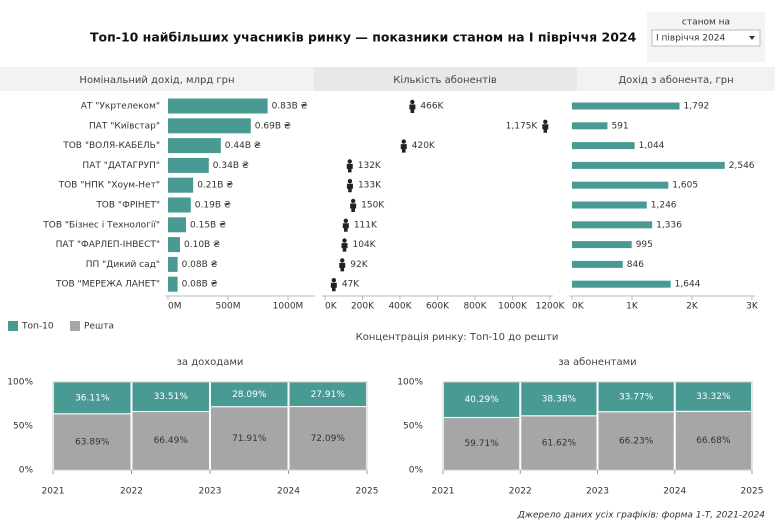 This screenshot has height=522, width=780. What do you see at coordinates (210, 426) in the screenshot?
I see `plot-frame` at bounding box center [210, 426].